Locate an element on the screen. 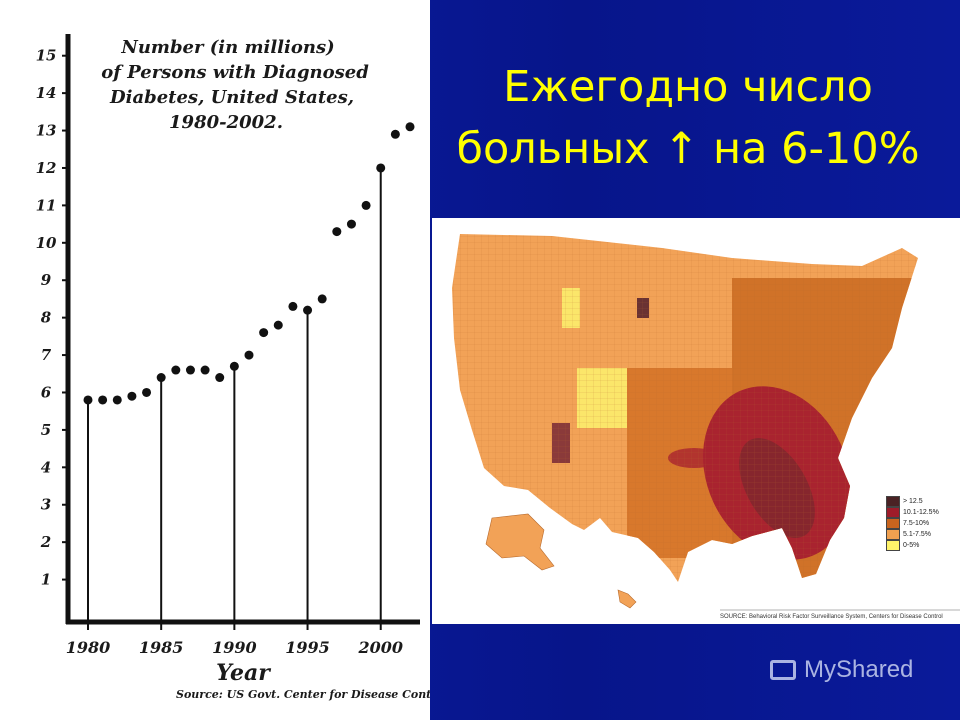 The width and height of the screenshot is (960, 720). y-tick-label: 13 is located at coordinates (46, 131).